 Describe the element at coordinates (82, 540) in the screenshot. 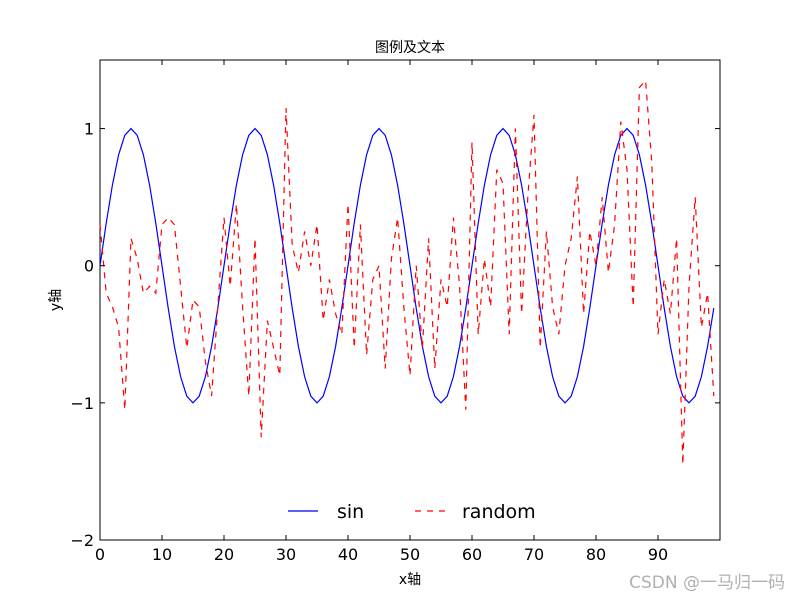

I see `y-tick-label: −2` at that location.